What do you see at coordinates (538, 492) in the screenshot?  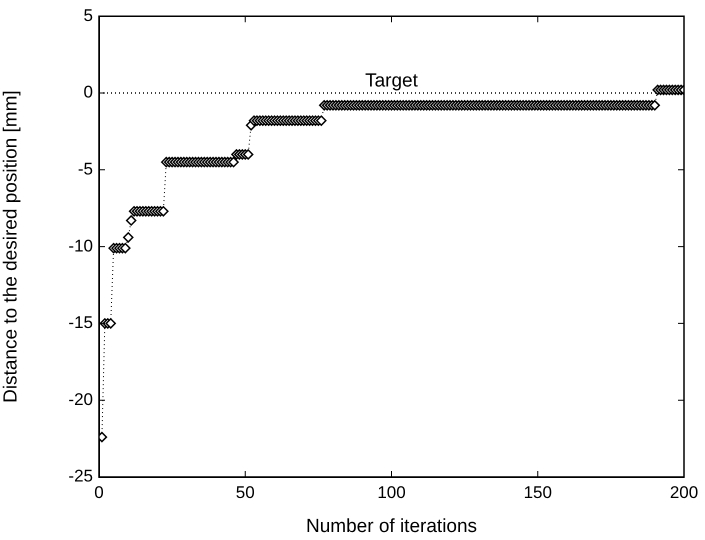 I see `x-tick-label: 150` at bounding box center [538, 492].